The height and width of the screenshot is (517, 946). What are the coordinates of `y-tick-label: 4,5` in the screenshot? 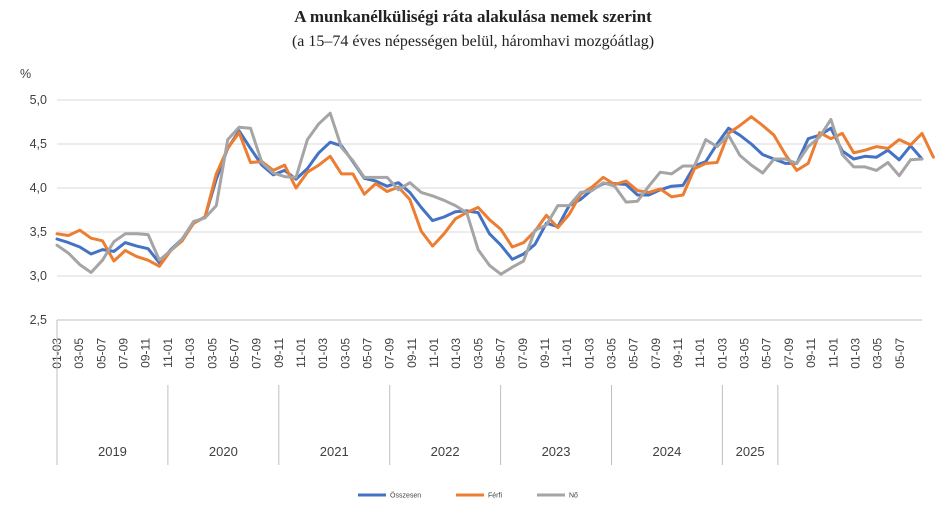 It's located at (38, 144).